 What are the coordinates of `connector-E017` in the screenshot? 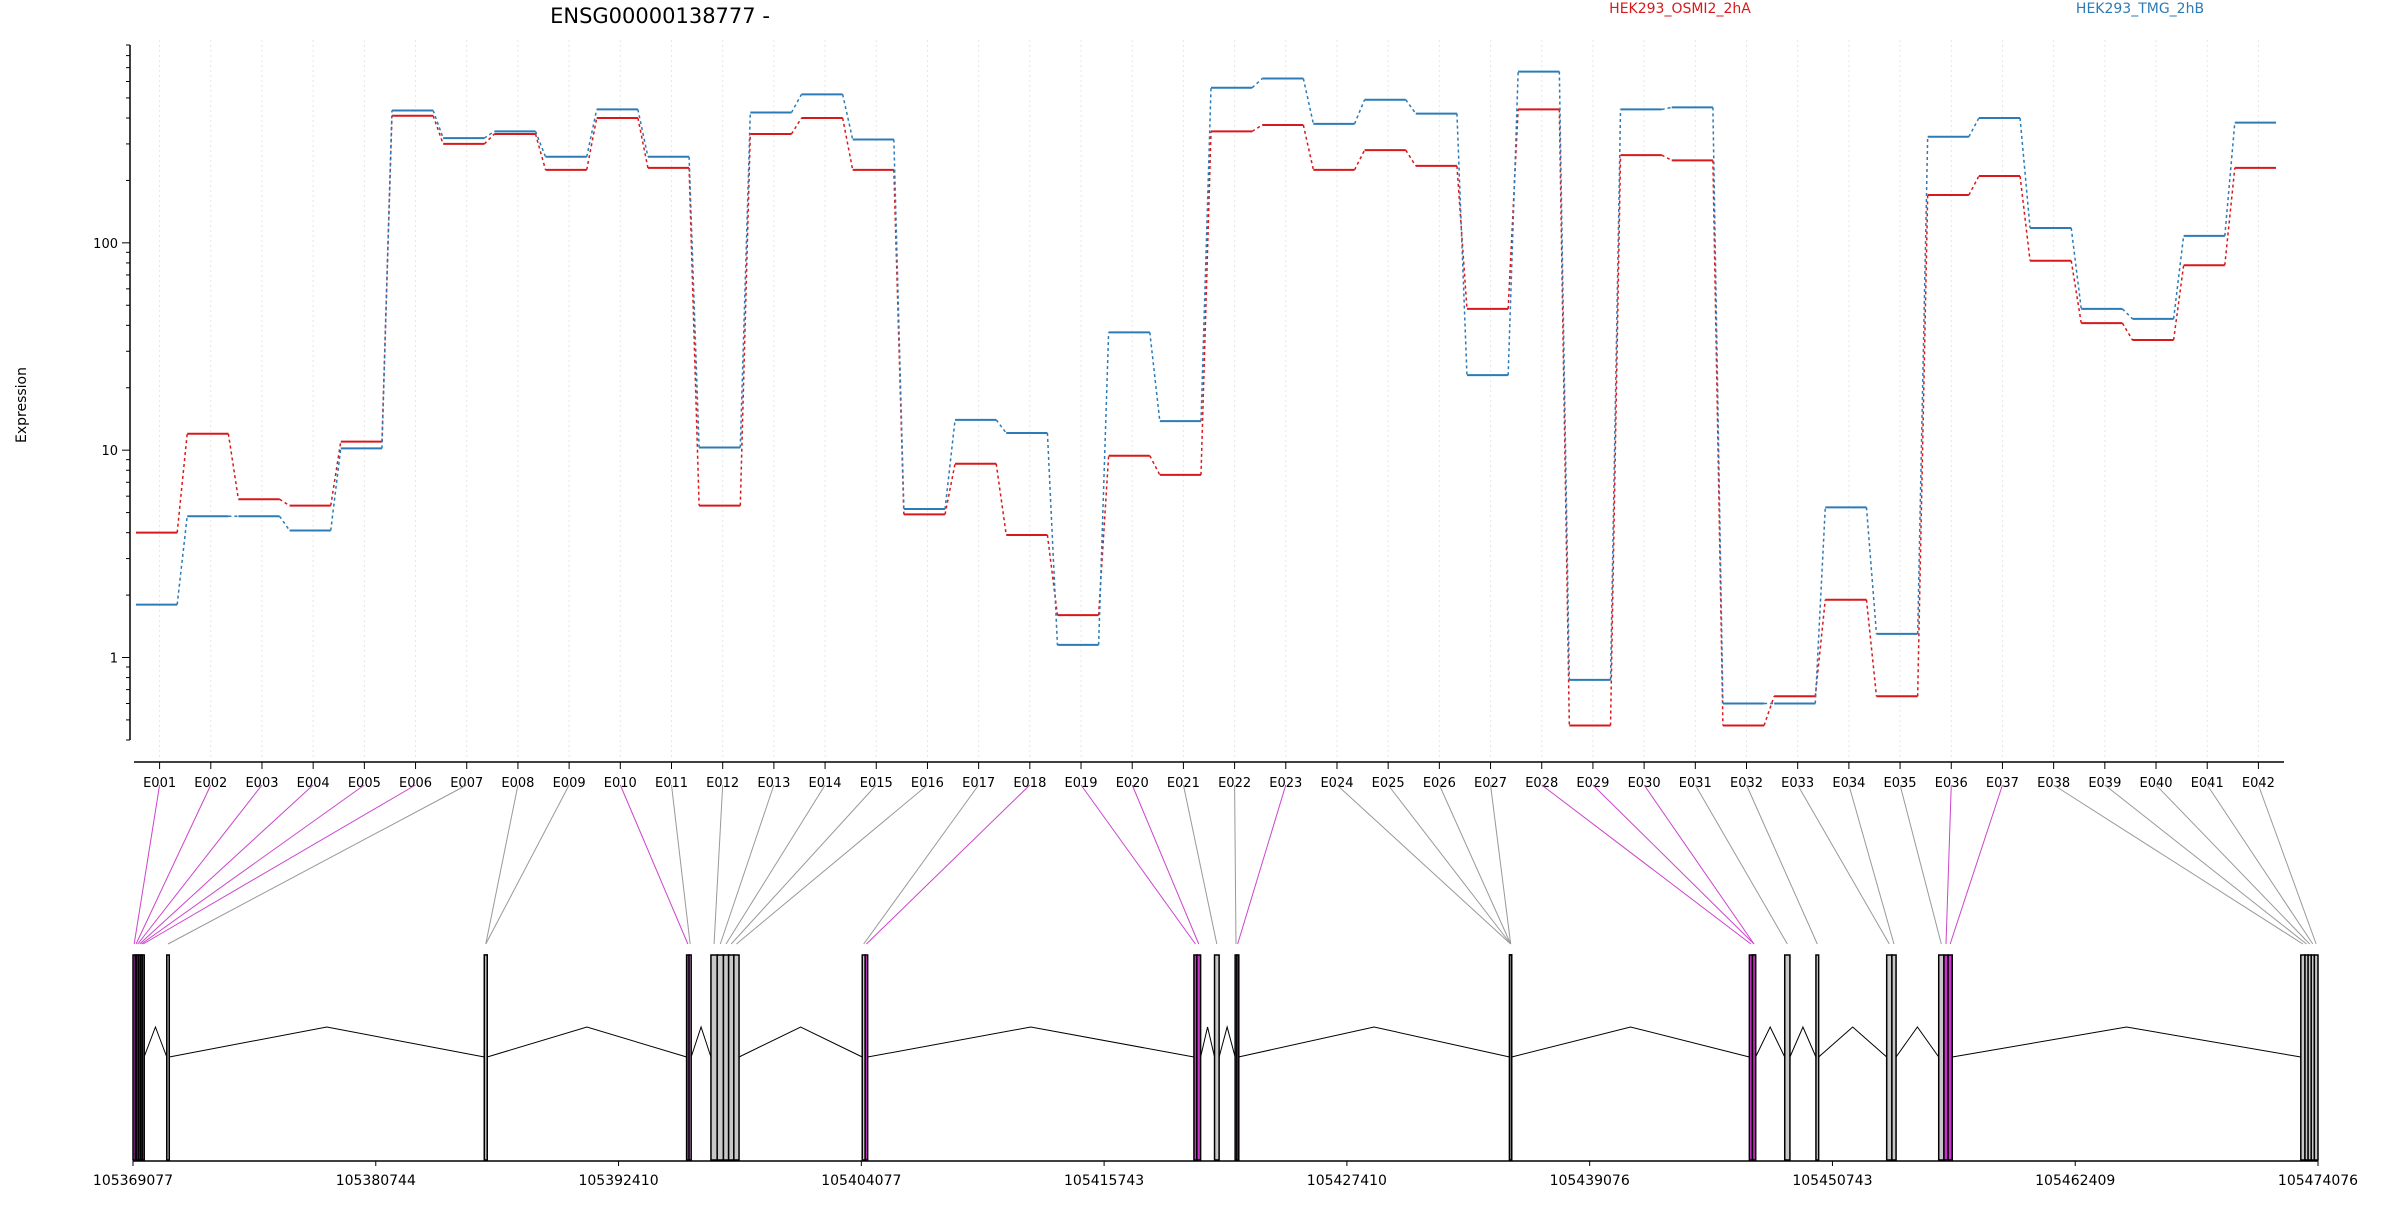 It's located at (921, 864).